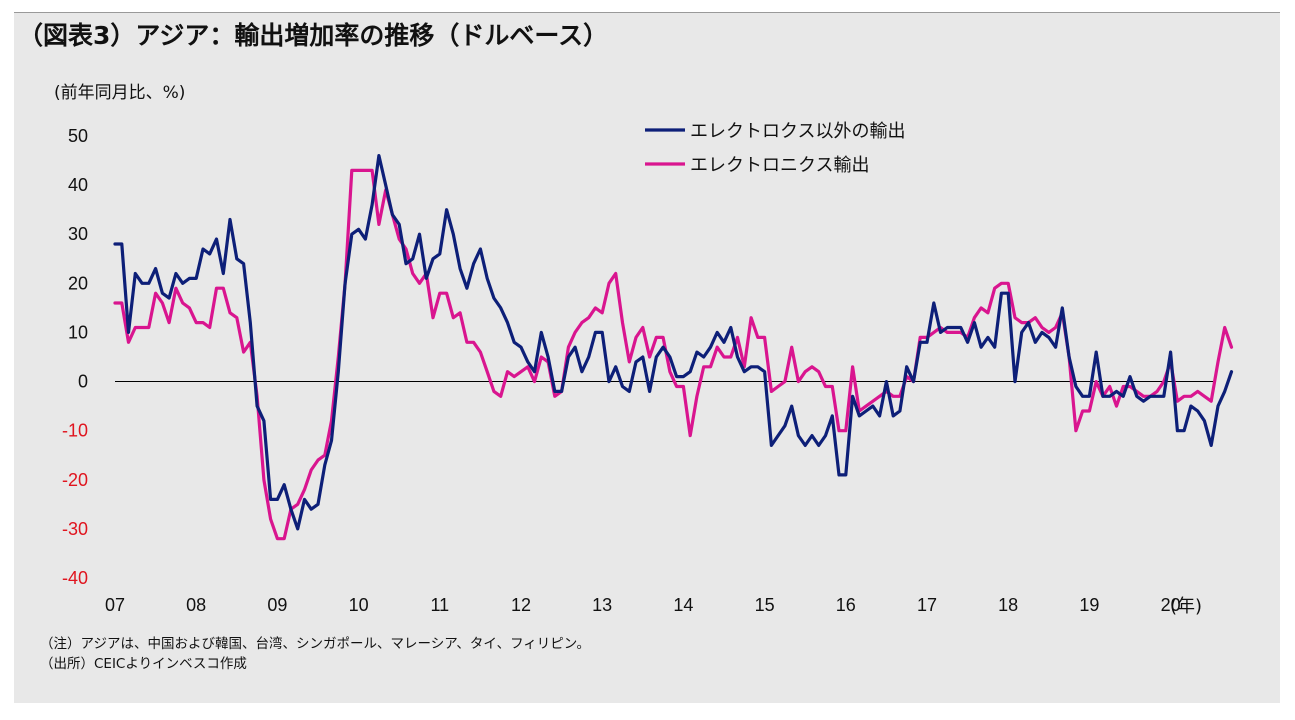  Describe the element at coordinates (779, 165) in the screenshot. I see `legend-label: エレクトロニクス輸出` at that location.